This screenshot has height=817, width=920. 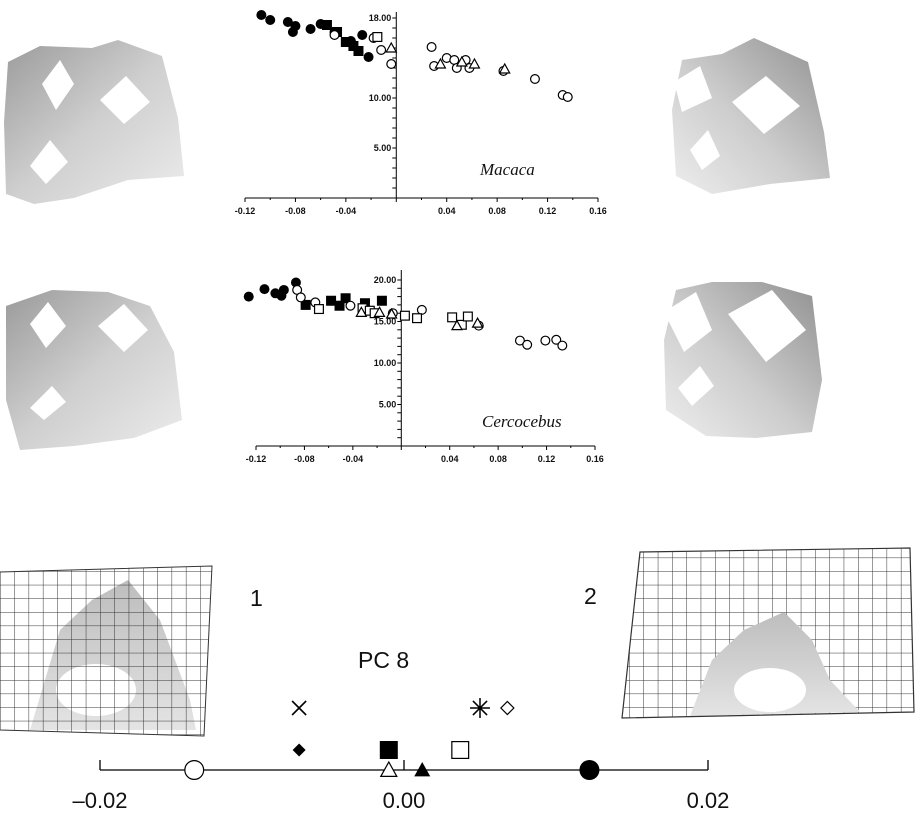 What do you see at coordinates (299, 708) in the screenshot?
I see `x-cross-marker` at bounding box center [299, 708].